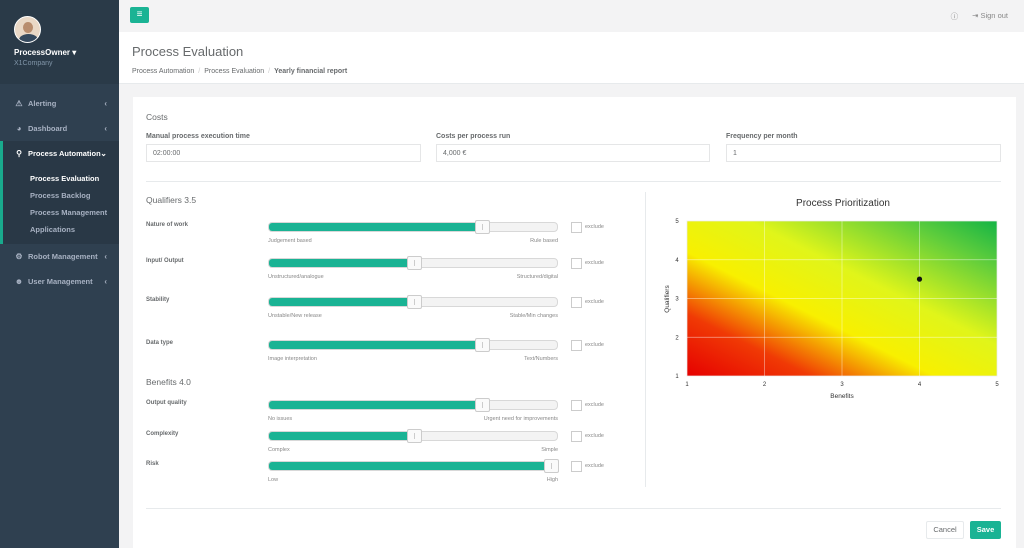 The width and height of the screenshot is (1024, 548). What do you see at coordinates (919, 279) in the screenshot?
I see `chart-data-point` at bounding box center [919, 279].